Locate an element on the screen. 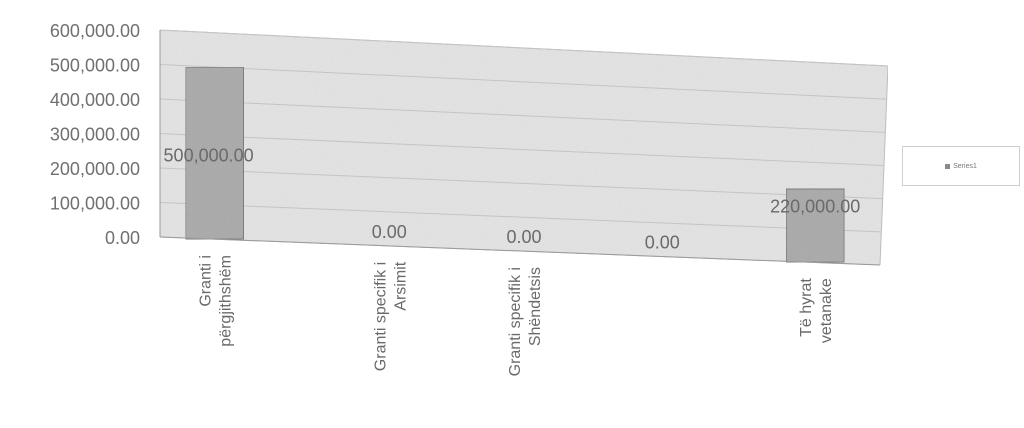 This screenshot has height=428, width=1024. category-label: Të hyrat vetanake is located at coordinates (816, 310).